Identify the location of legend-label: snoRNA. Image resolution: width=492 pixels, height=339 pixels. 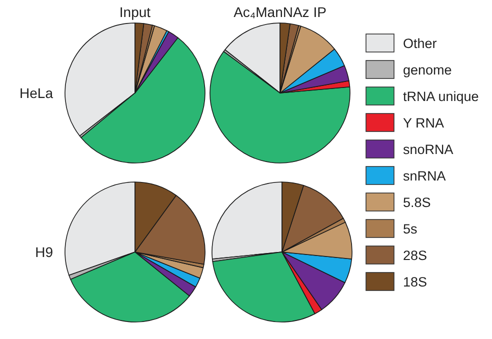
(428, 149).